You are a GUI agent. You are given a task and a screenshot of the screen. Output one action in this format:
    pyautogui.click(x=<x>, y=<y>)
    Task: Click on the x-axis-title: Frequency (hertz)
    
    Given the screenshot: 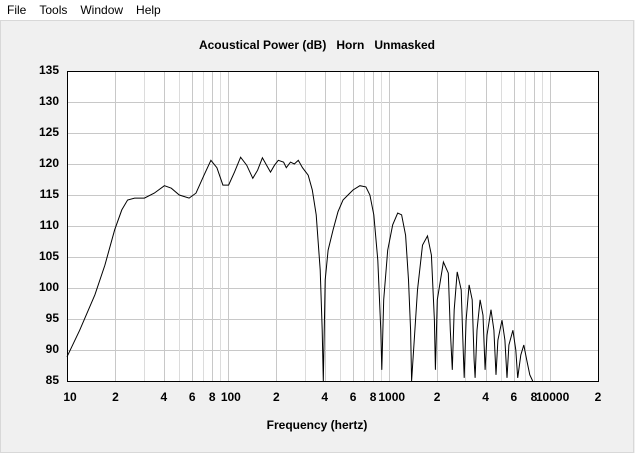 What is the action you would take?
    pyautogui.click(x=317, y=425)
    